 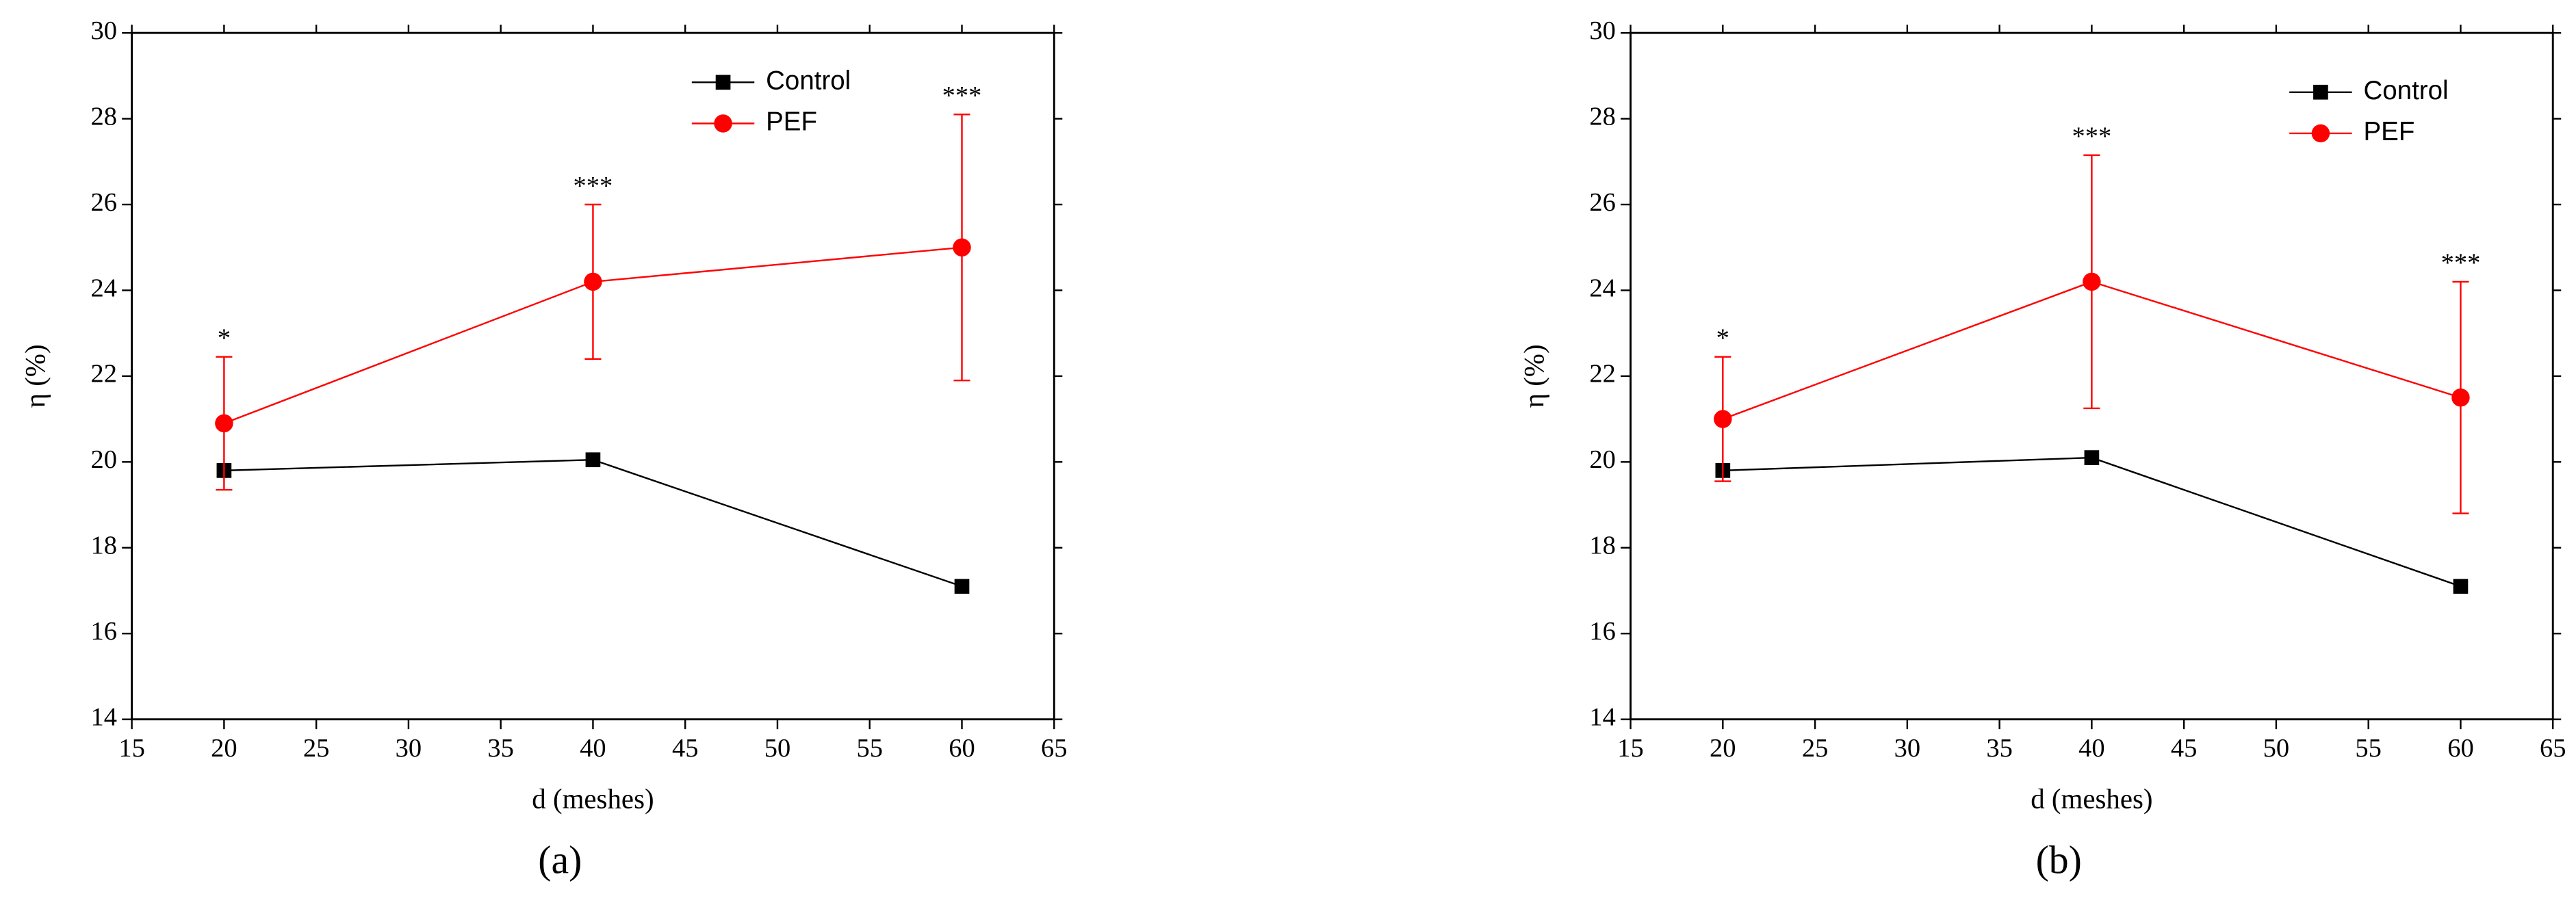 I want to click on panel-label: (b), so click(x=2059, y=860).